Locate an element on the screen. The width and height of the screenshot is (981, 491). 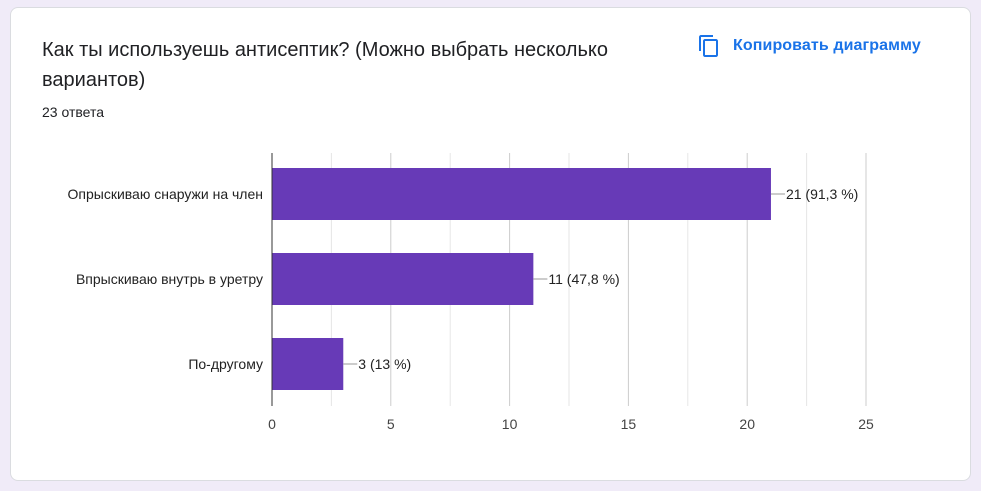
data-label: 11 (47,8 %) is located at coordinates (583, 279).